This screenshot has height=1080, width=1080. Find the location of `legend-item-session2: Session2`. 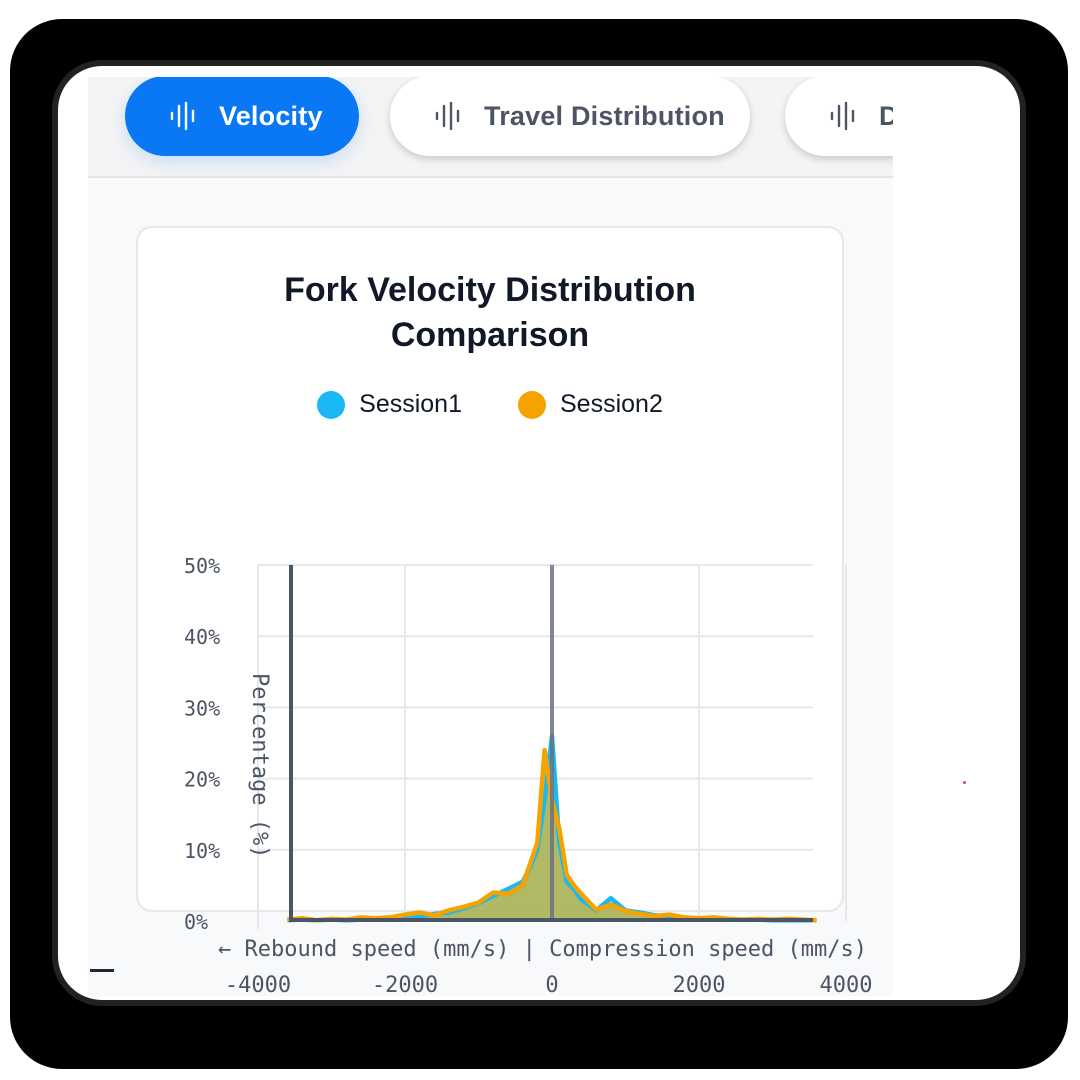

legend-item-session2: Session2 is located at coordinates (590, 404).